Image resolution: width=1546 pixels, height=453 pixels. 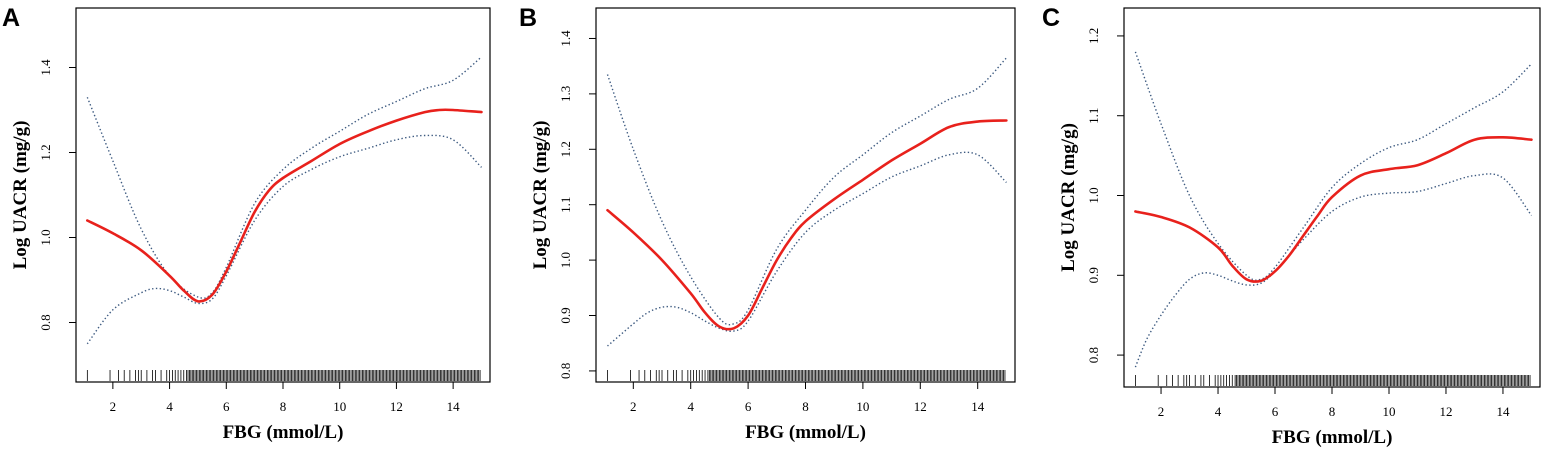 I want to click on ci-upper-curve, so click(x=1333, y=166).